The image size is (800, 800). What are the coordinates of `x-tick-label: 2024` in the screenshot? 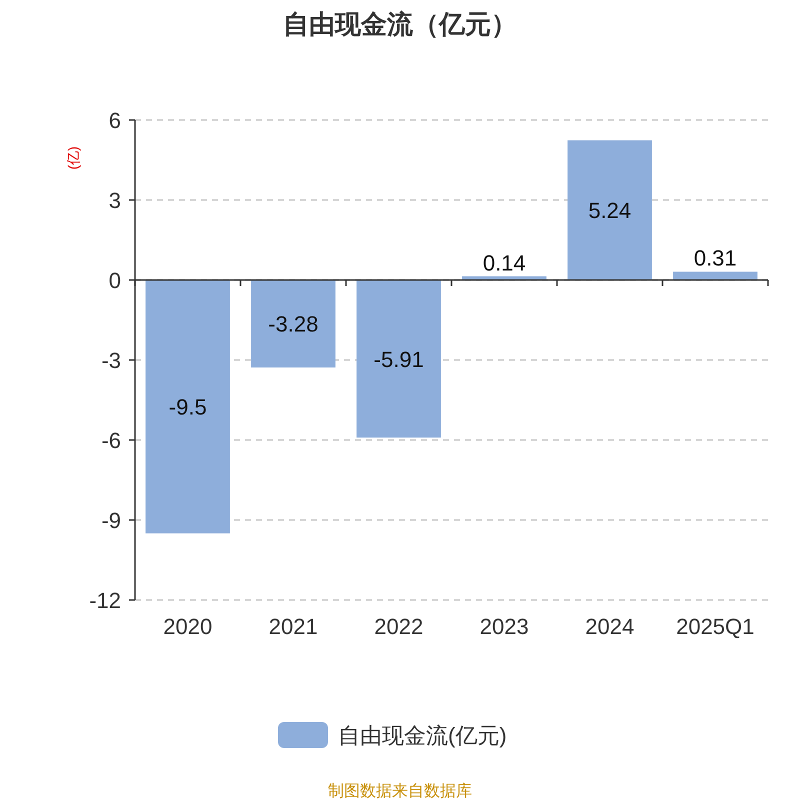 It's located at (609, 626).